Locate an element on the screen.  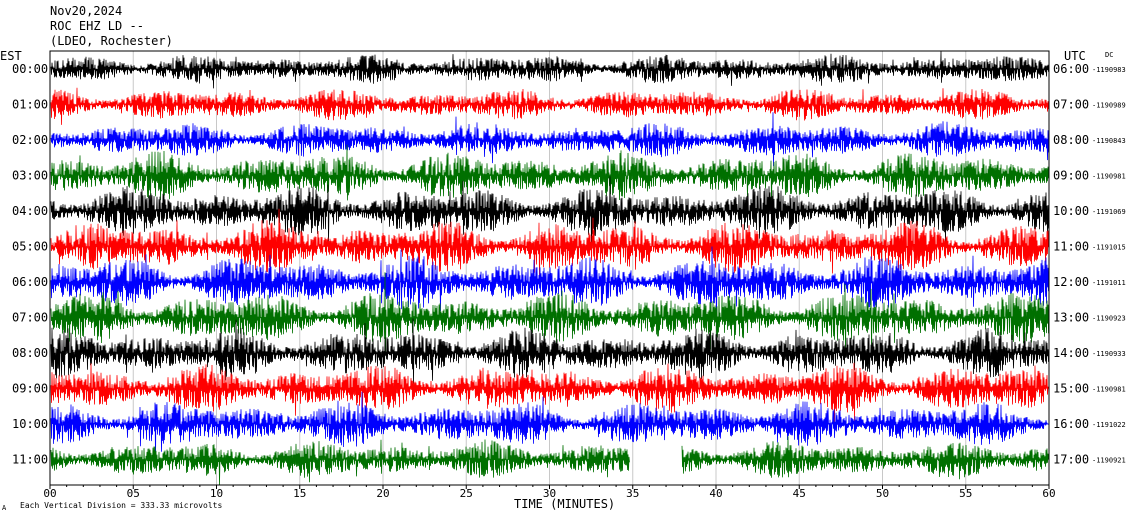
x-tick-label: 35 is located at coordinates (632, 493).